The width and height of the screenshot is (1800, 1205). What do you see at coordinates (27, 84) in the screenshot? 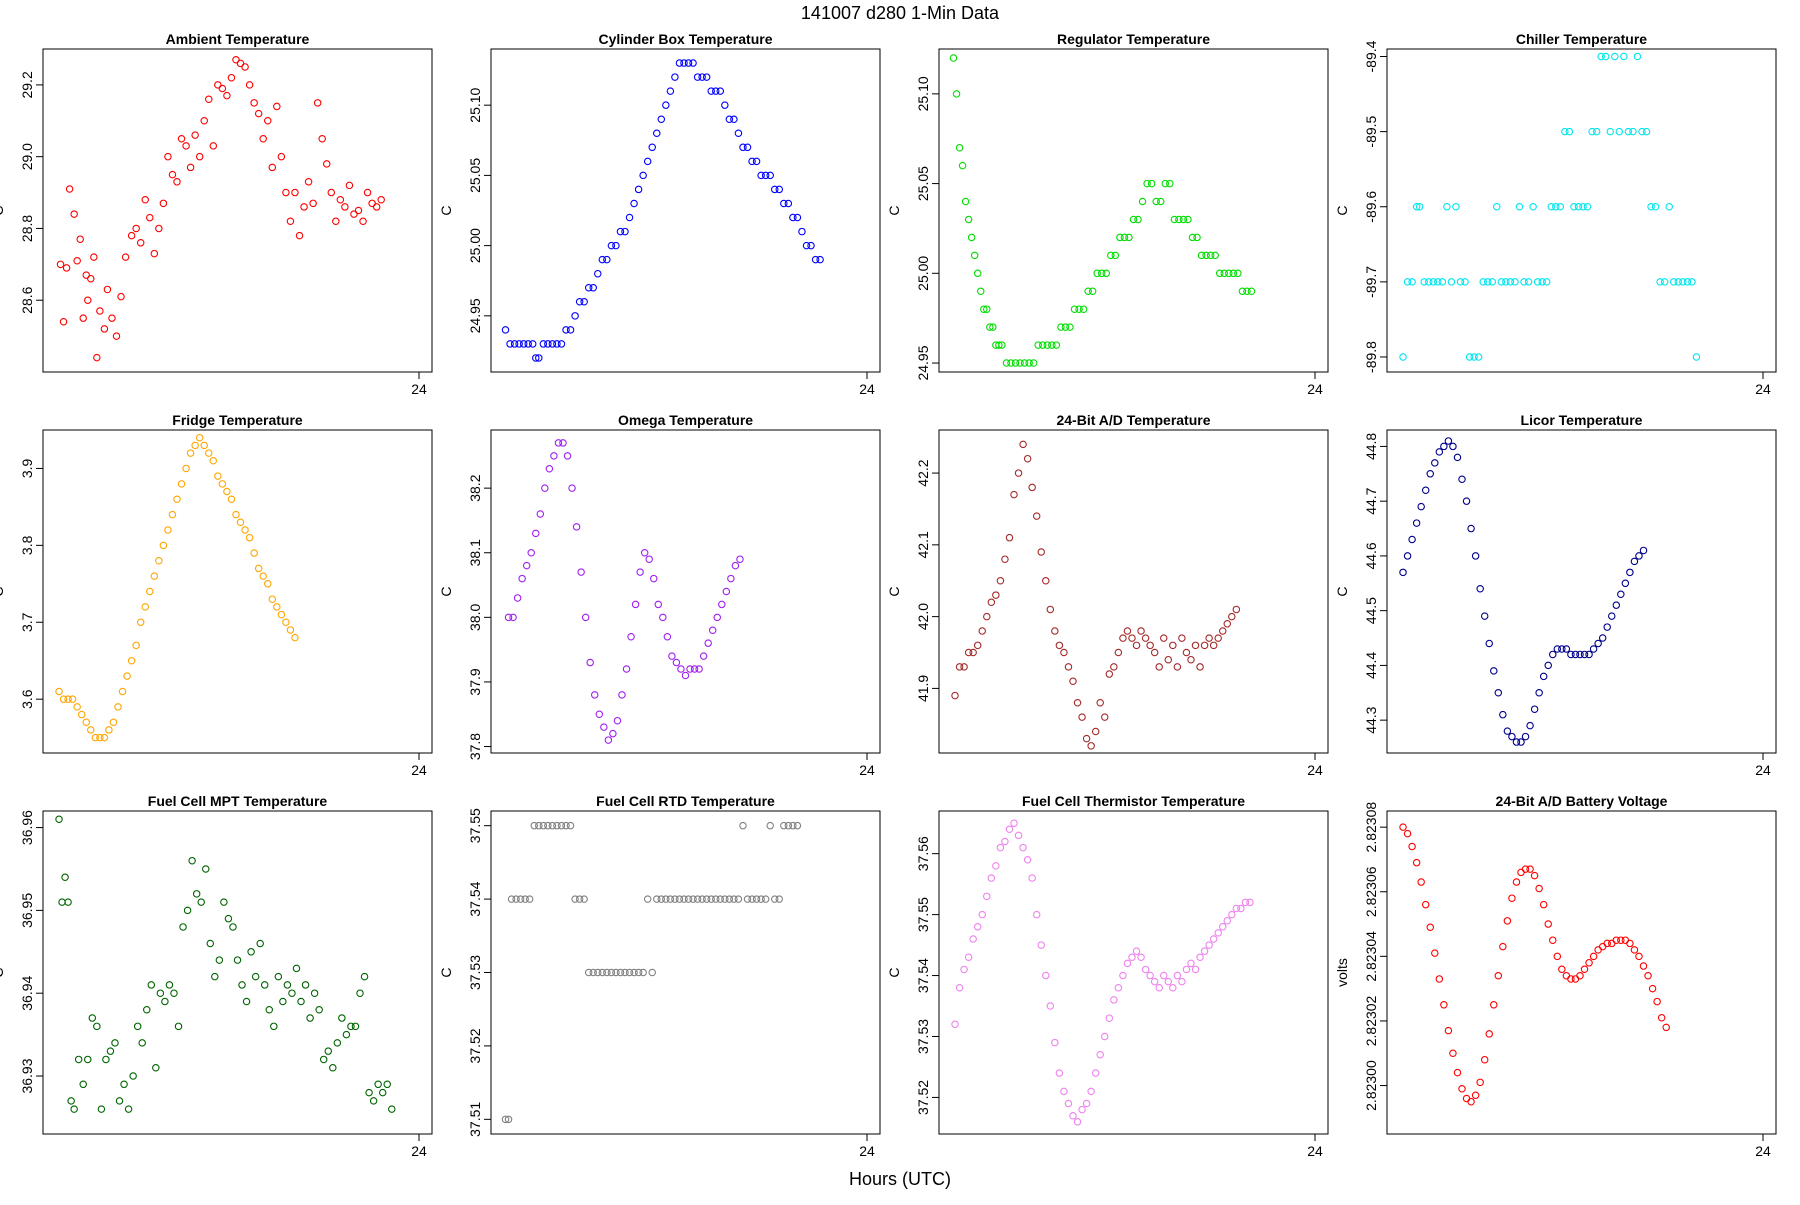
I see `y-tick-label: 29.2` at bounding box center [27, 84].